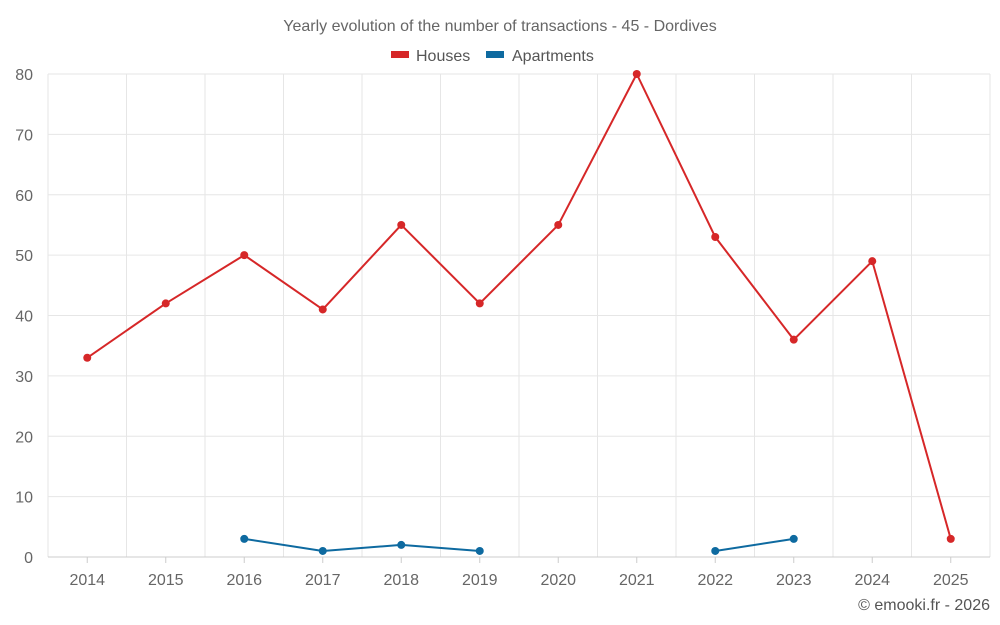 The width and height of the screenshot is (1000, 625). I want to click on y-tick-label: 20, so click(24, 437).